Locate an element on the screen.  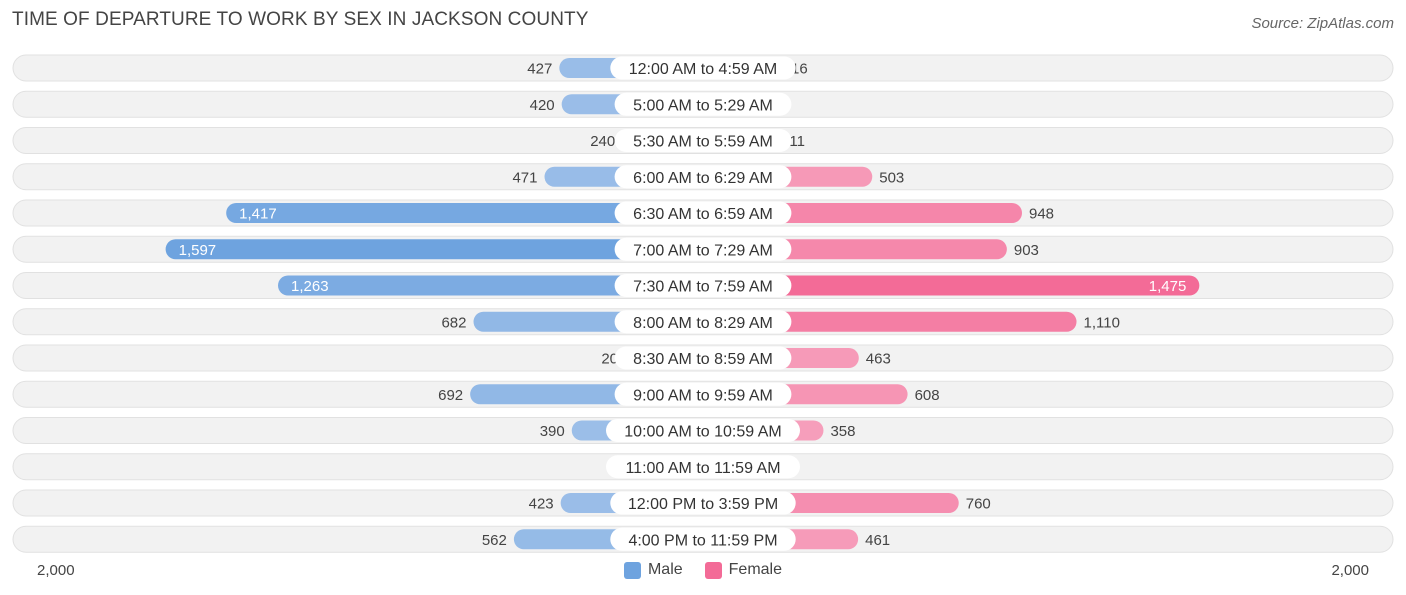
female-value-label: 461 is located at coordinates (877, 540).